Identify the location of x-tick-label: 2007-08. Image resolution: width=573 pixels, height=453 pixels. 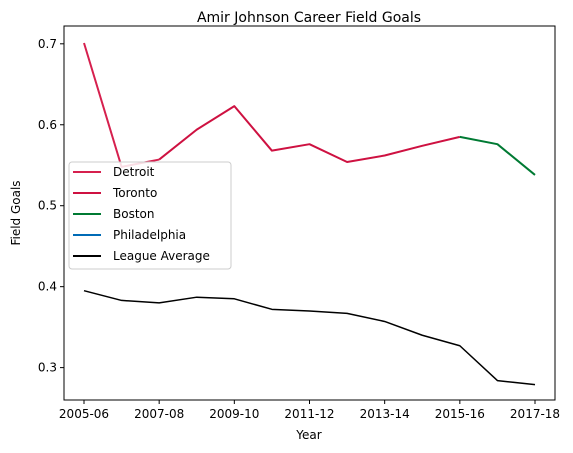
(159, 414).